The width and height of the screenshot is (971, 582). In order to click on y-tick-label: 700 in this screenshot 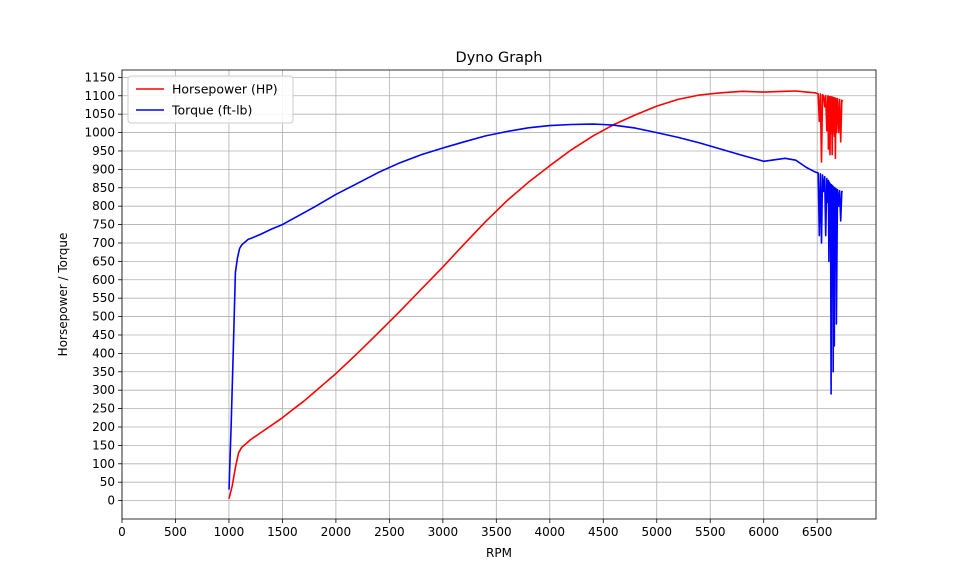, I will do `click(103, 243)`.